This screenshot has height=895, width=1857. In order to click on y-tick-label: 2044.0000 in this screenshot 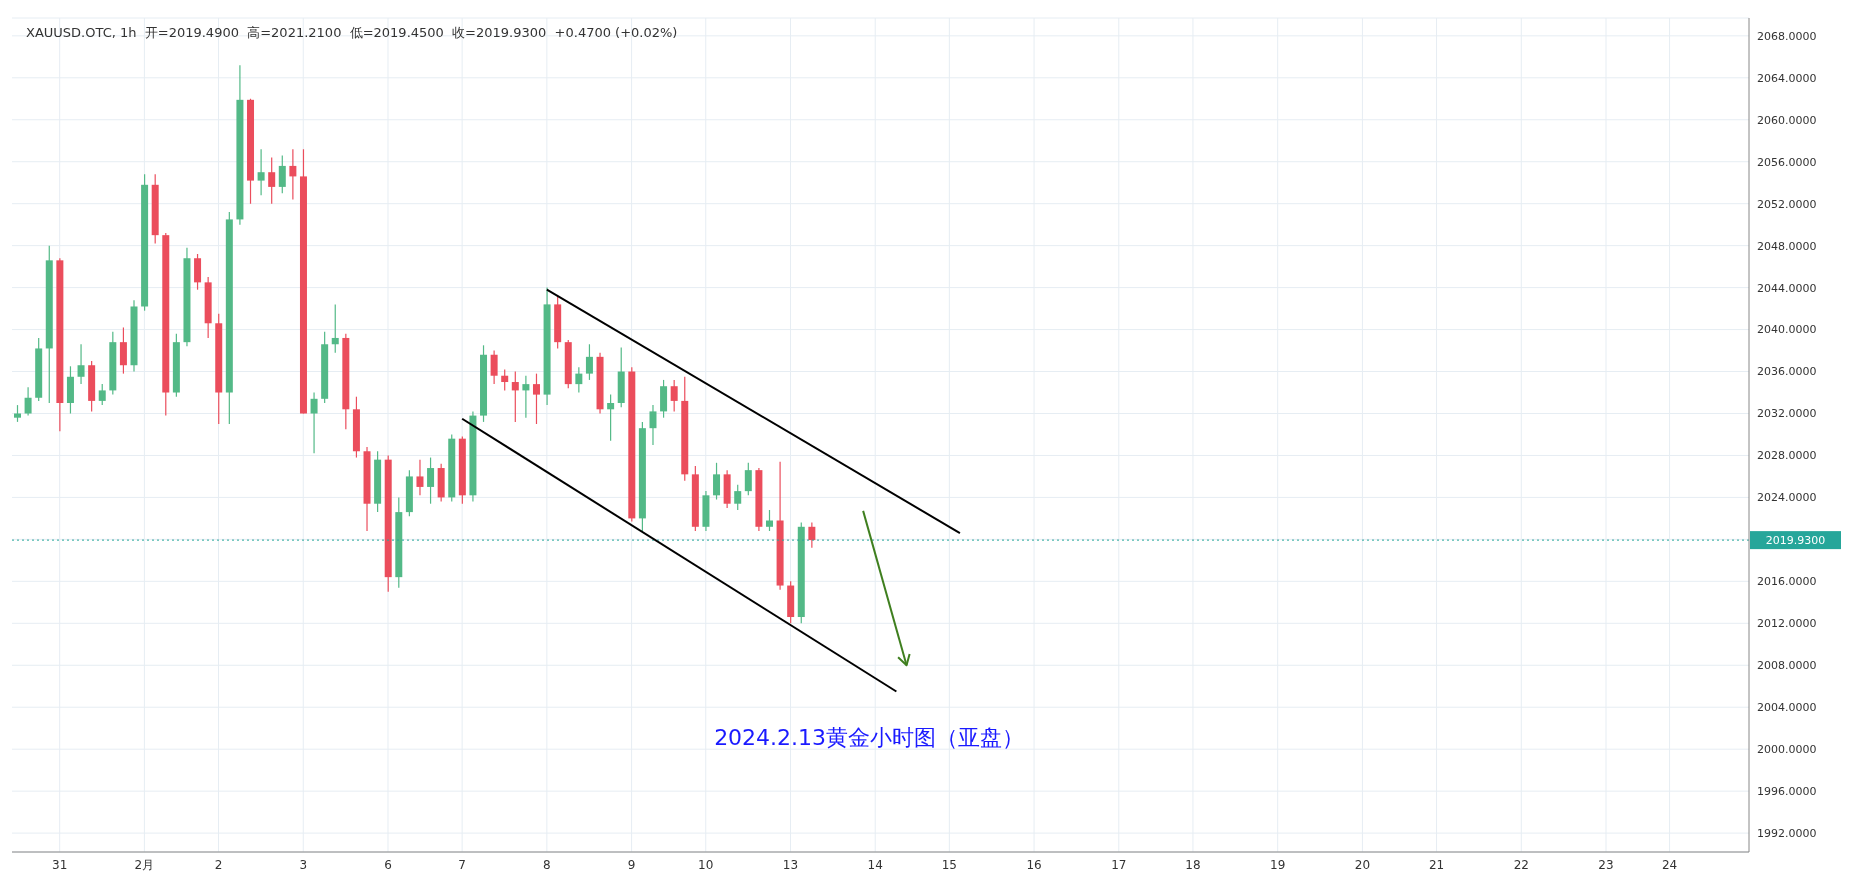, I will do `click(1787, 288)`.